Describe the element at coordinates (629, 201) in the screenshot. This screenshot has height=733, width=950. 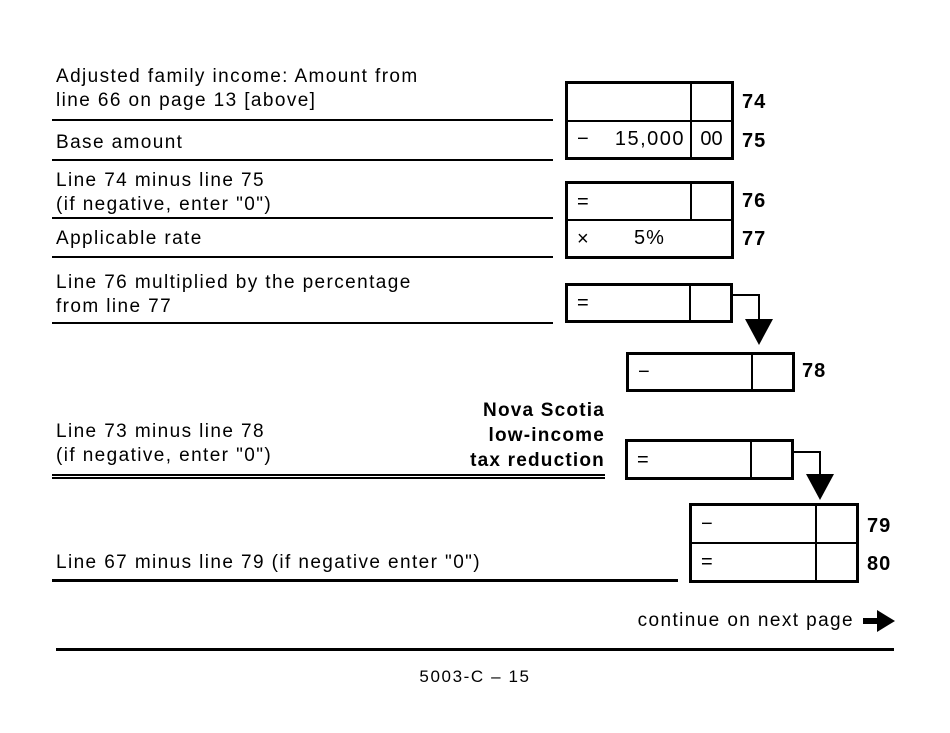
I see `line-76-amount-field: =` at that location.